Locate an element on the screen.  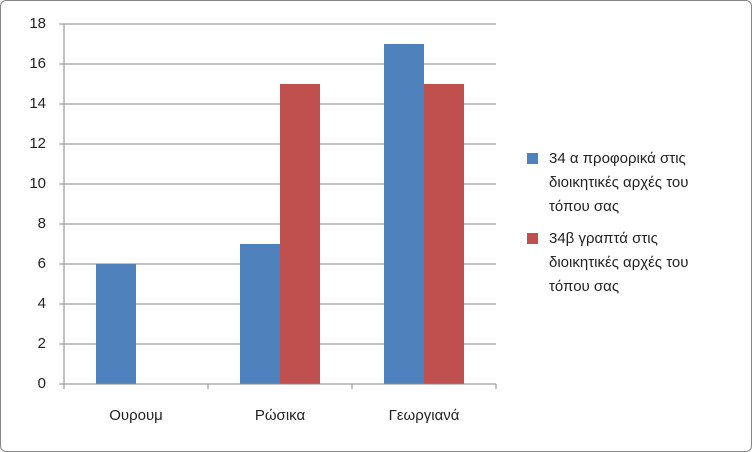
y-tick-label: 4 is located at coordinates (42, 303).